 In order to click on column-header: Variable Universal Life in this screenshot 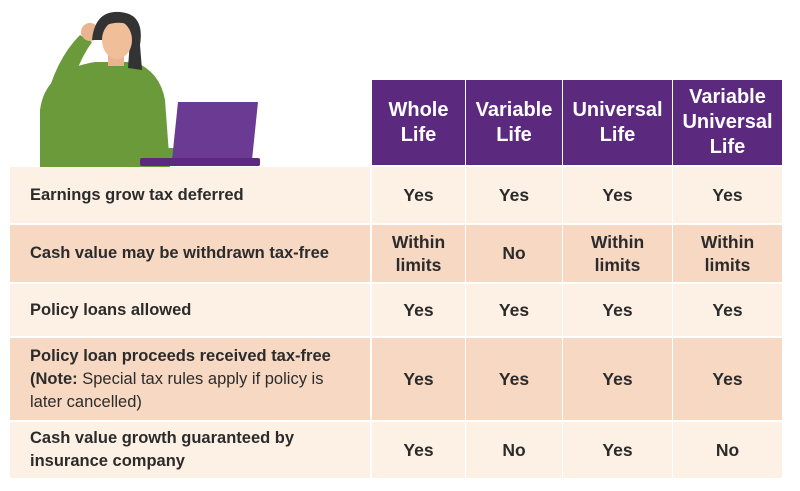, I will do `click(727, 122)`.